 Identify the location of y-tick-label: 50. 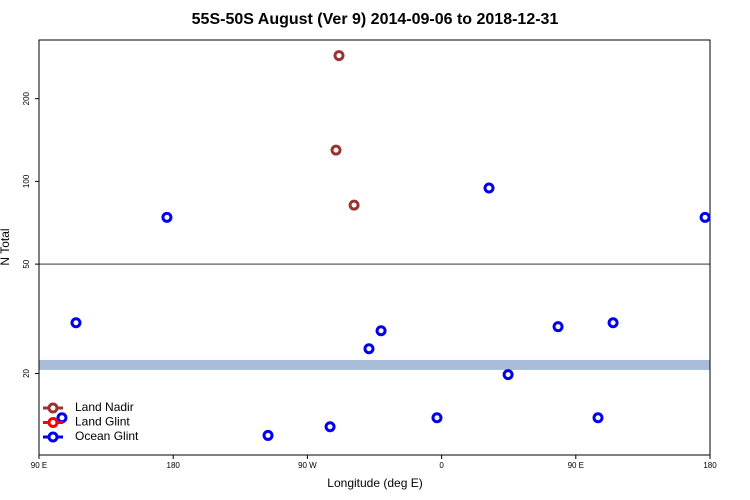
(26, 263).